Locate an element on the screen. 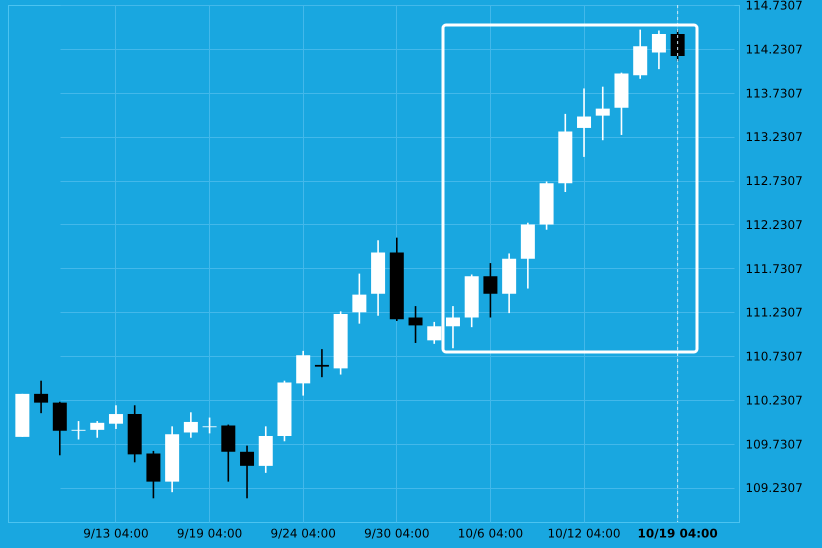  y-tick-label: 112.2307 is located at coordinates (774, 225).